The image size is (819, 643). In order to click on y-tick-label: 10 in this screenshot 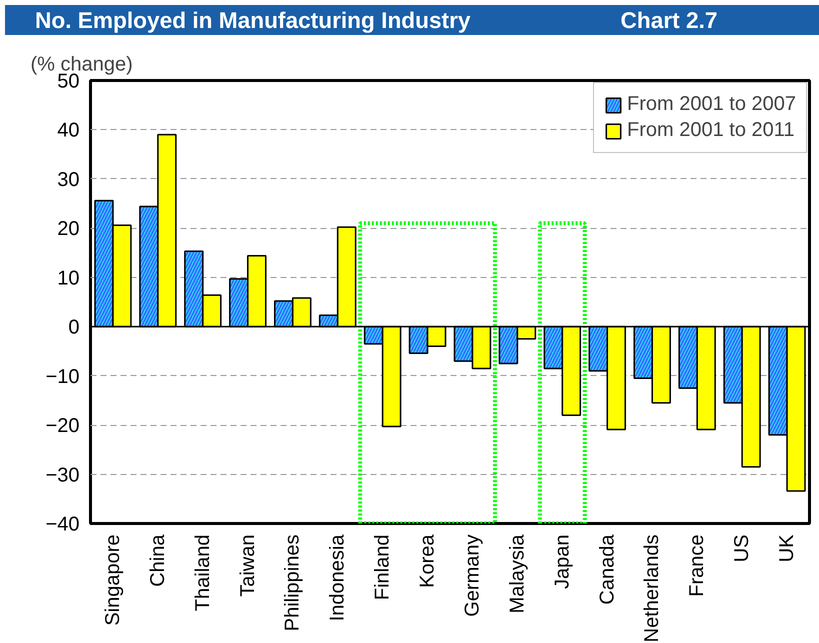, I will do `click(68, 278)`.